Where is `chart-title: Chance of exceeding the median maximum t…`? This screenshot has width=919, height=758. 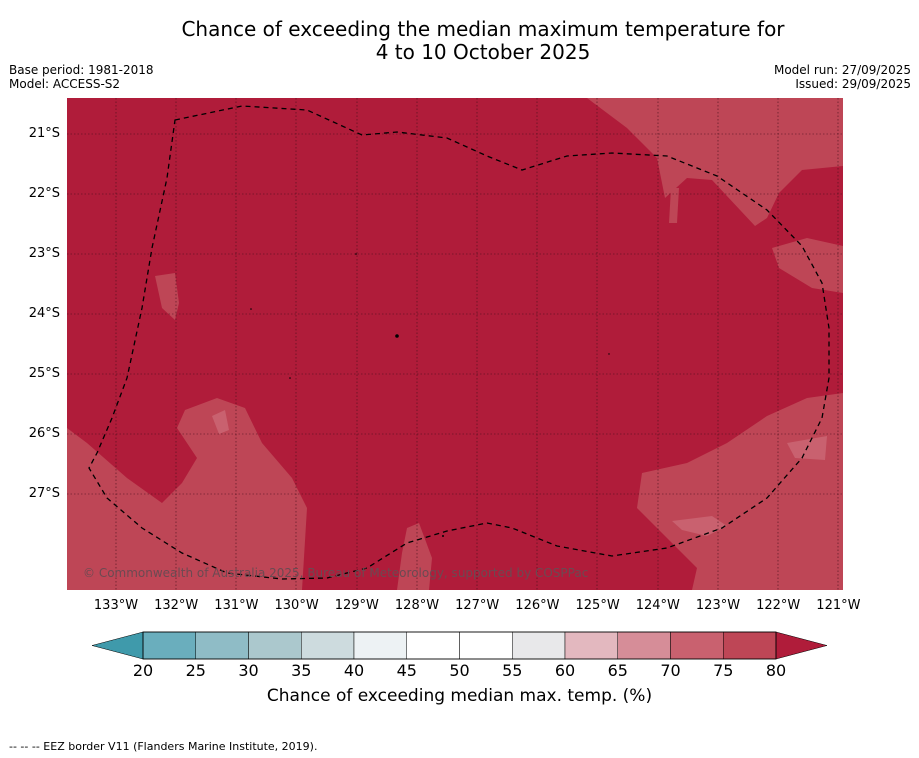 chart-title: Chance of exceeding the median maximum t… is located at coordinates (459, 41).